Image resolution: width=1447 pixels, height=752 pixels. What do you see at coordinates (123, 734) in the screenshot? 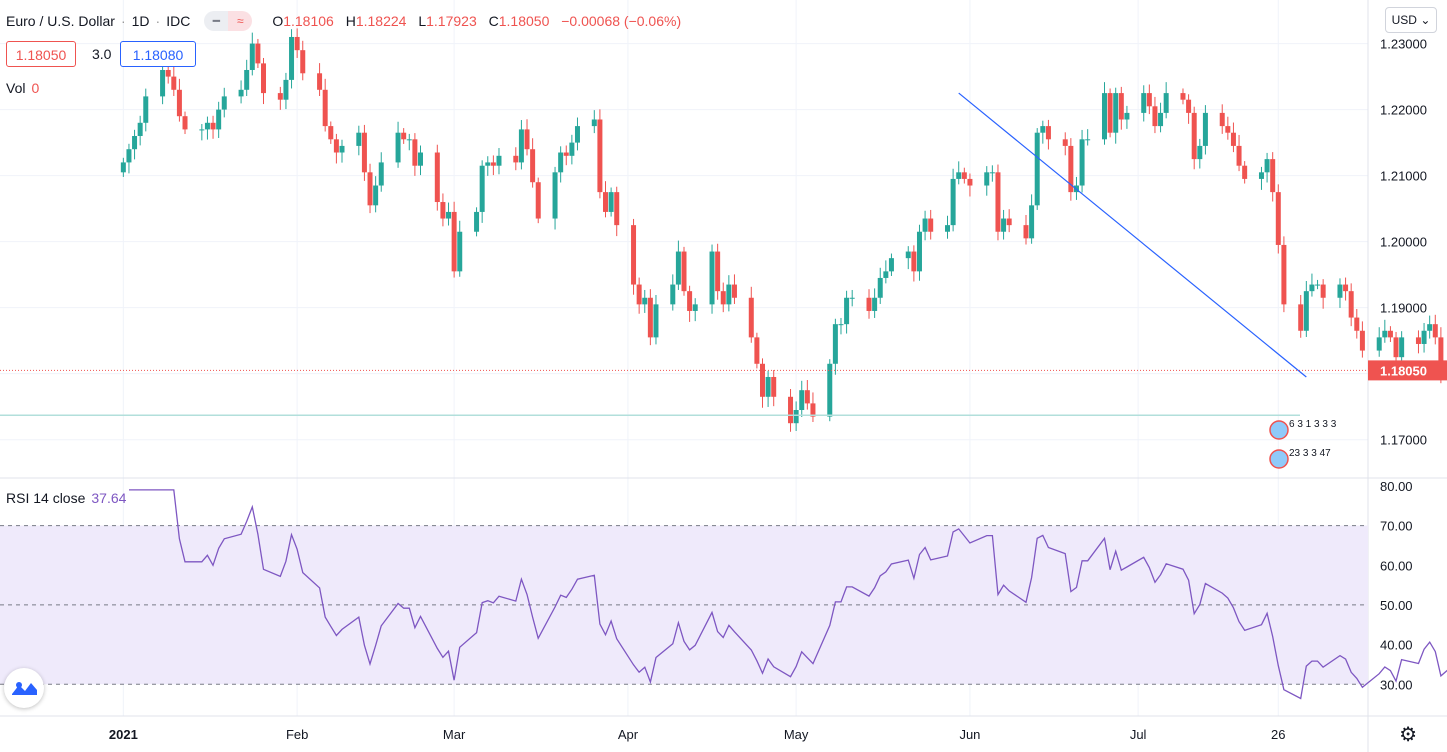
I see `time-tick-label: 2021` at bounding box center [123, 734].